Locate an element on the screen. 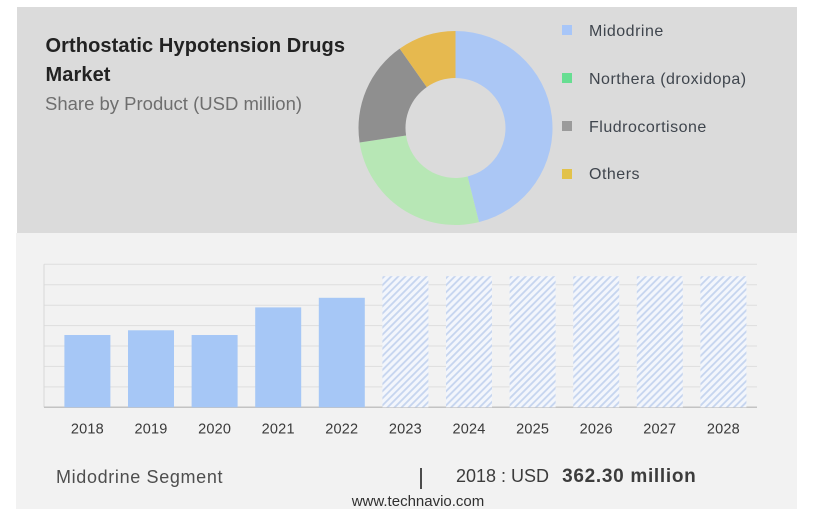 This screenshot has width=816, height=520. svg-text: 2022 is located at coordinates (341, 430).